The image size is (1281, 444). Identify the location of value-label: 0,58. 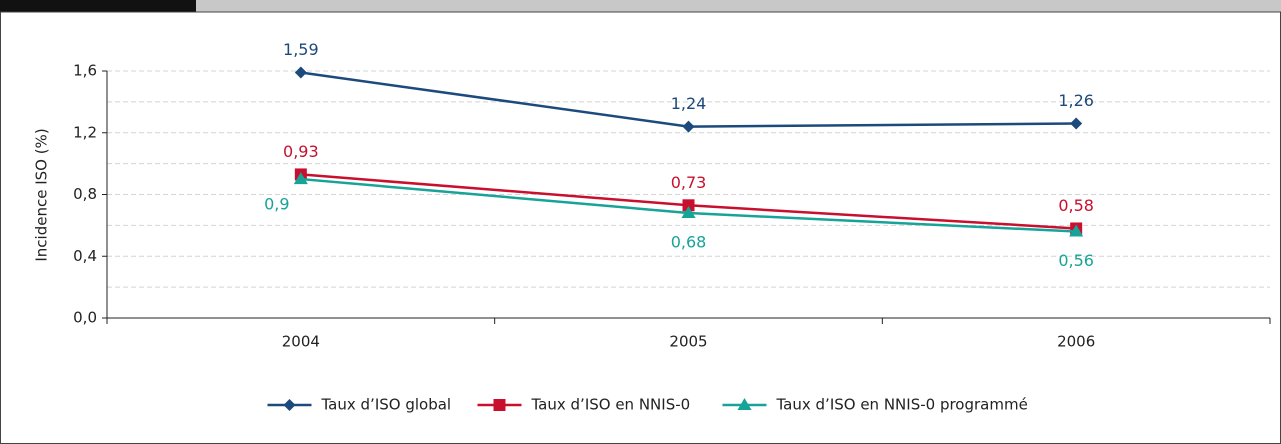
(1076, 205).